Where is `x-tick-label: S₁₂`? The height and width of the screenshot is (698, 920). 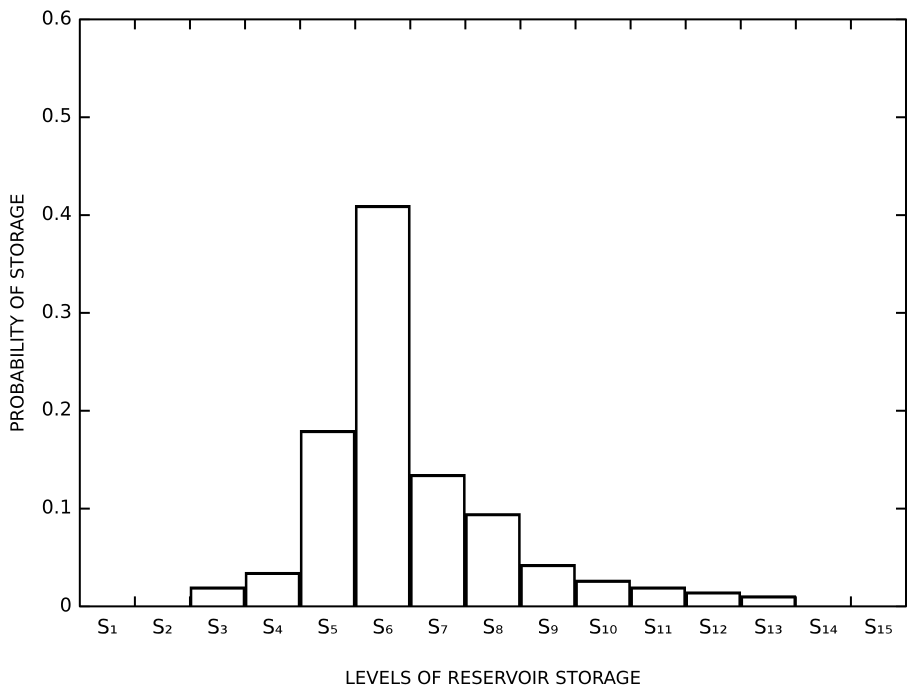
x-tick-label: S₁₂ is located at coordinates (713, 626).